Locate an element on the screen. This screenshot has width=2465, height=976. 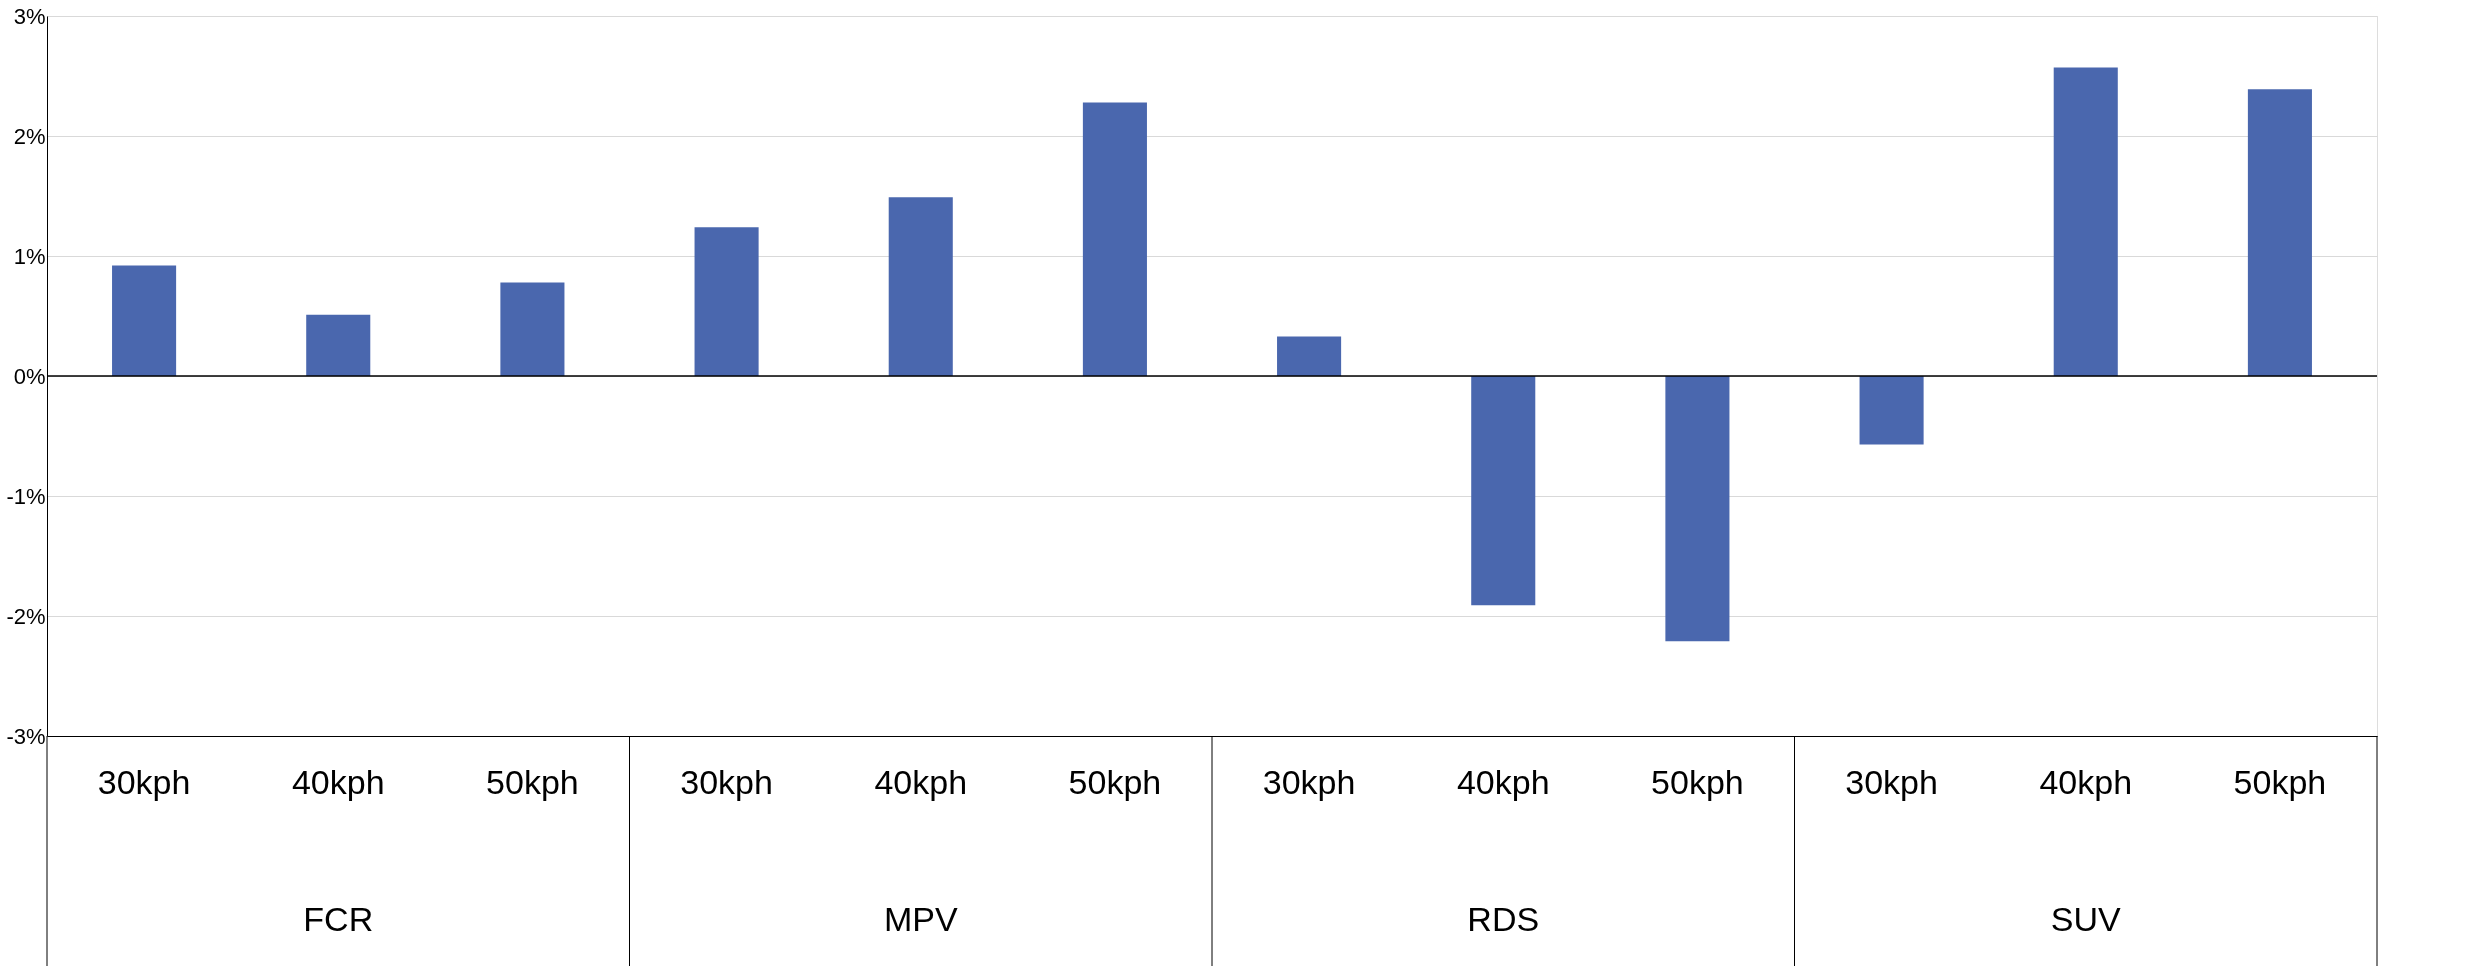
text: RDS is located at coordinates (1503, 919).